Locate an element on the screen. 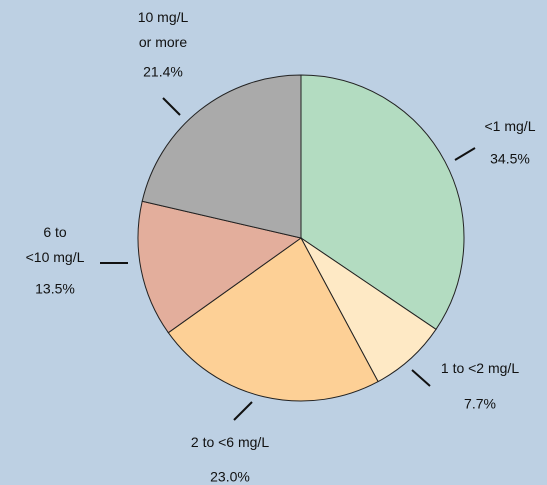 The height and width of the screenshot is (485, 547). slice-value-label: 23.0% is located at coordinates (230, 477).